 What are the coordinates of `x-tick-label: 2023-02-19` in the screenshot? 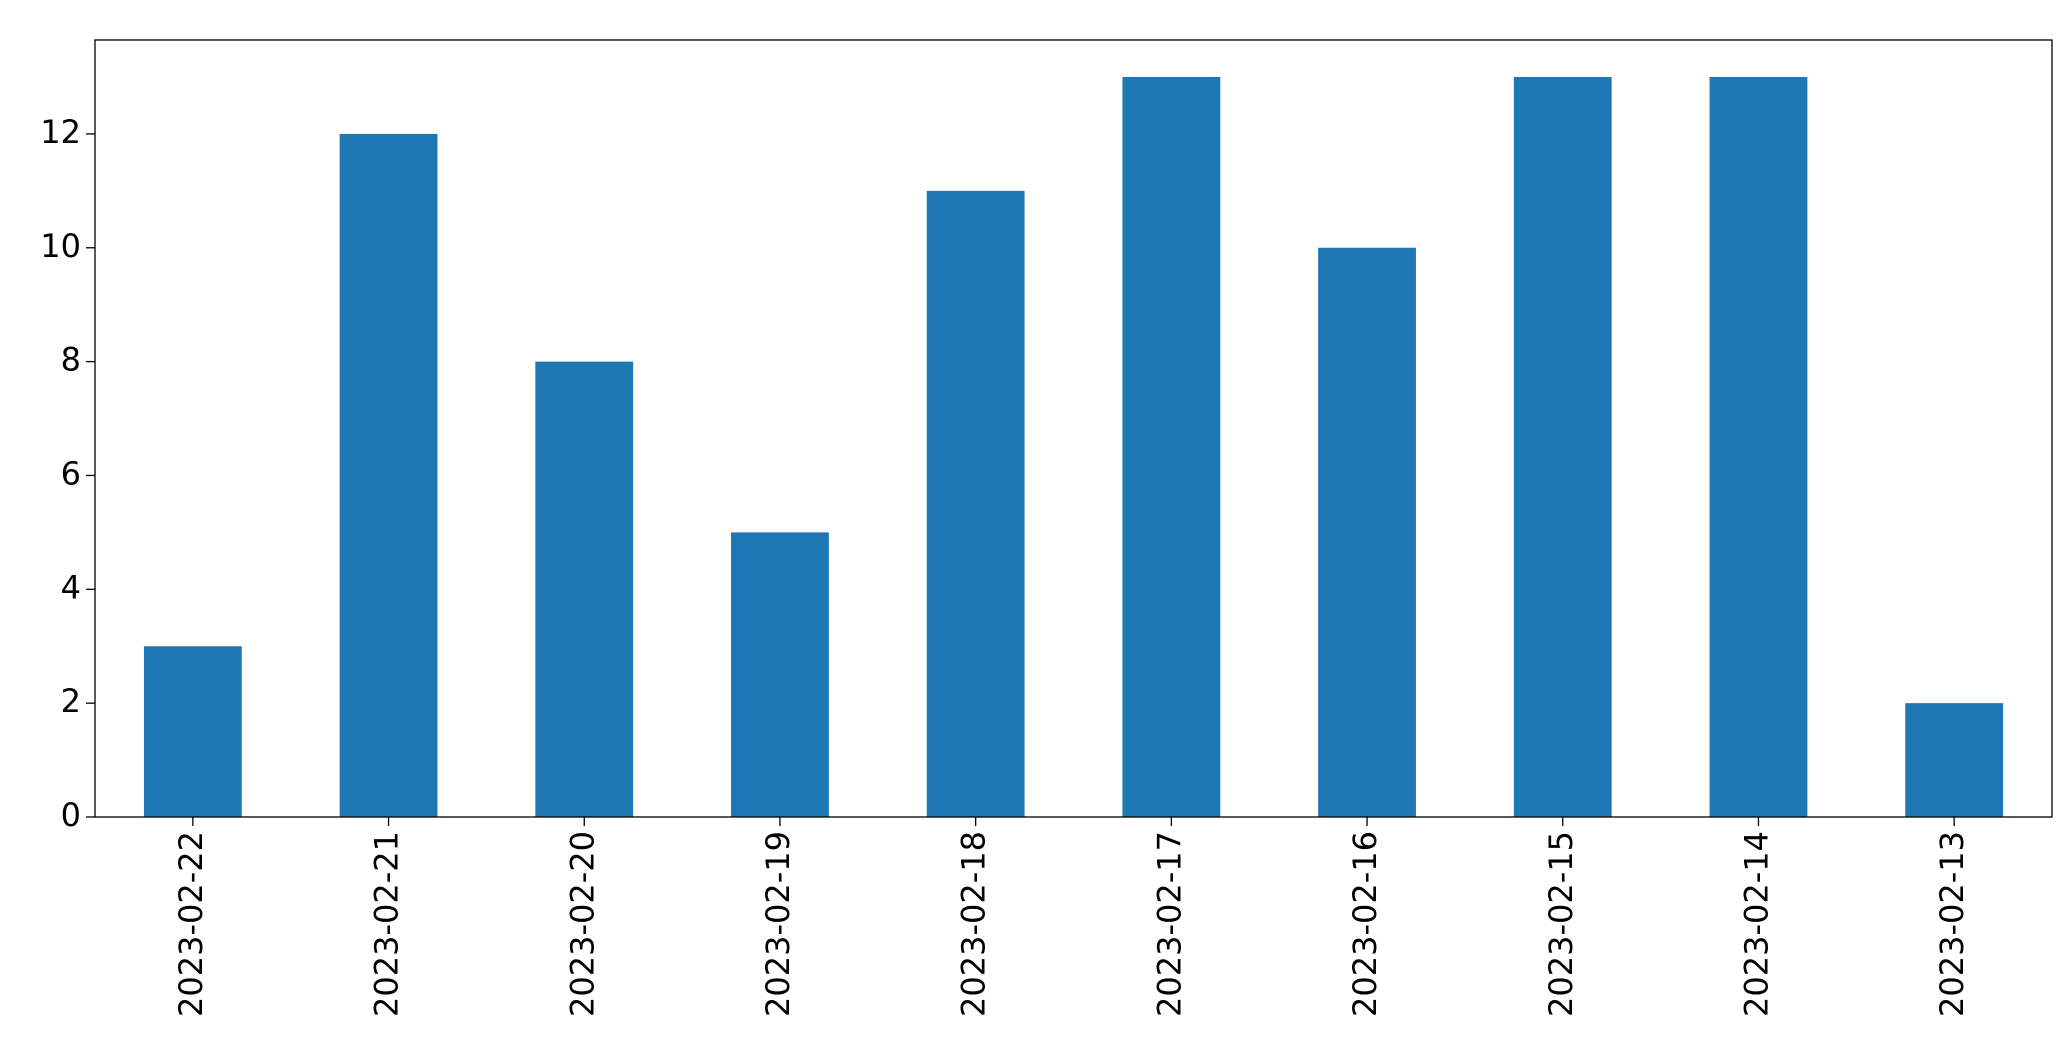 It's located at (778, 924).